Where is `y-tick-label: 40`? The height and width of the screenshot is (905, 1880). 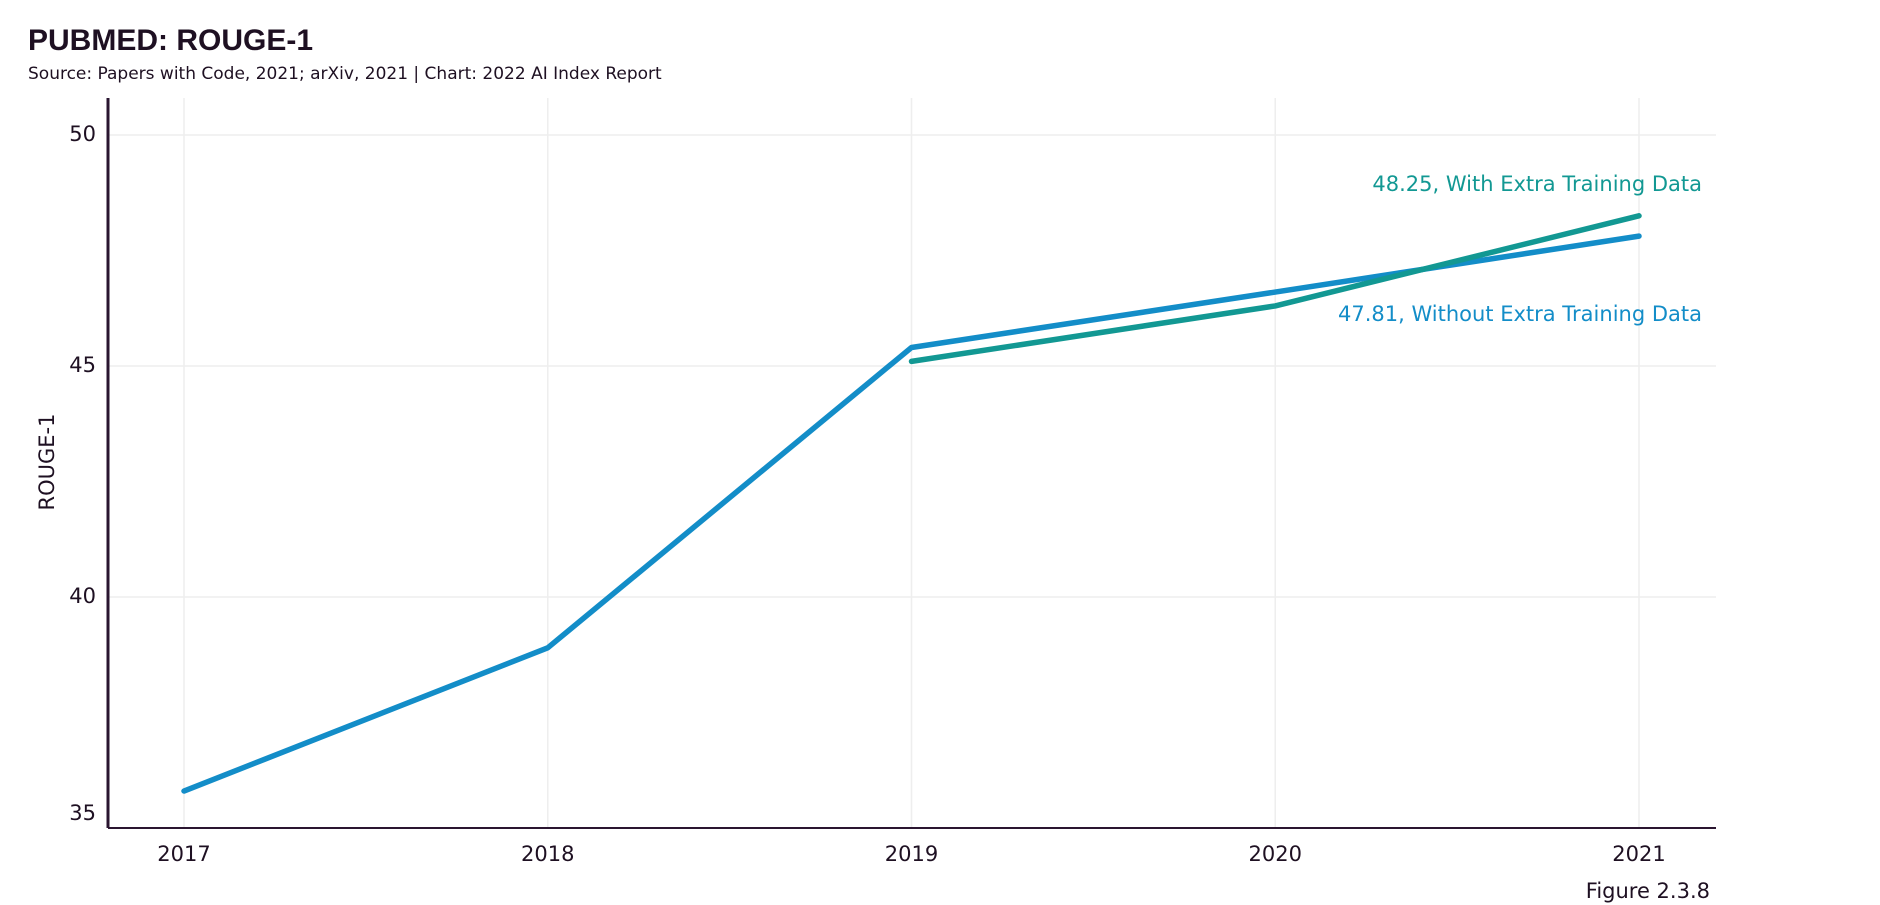 y-tick-label: 40 is located at coordinates (82, 596).